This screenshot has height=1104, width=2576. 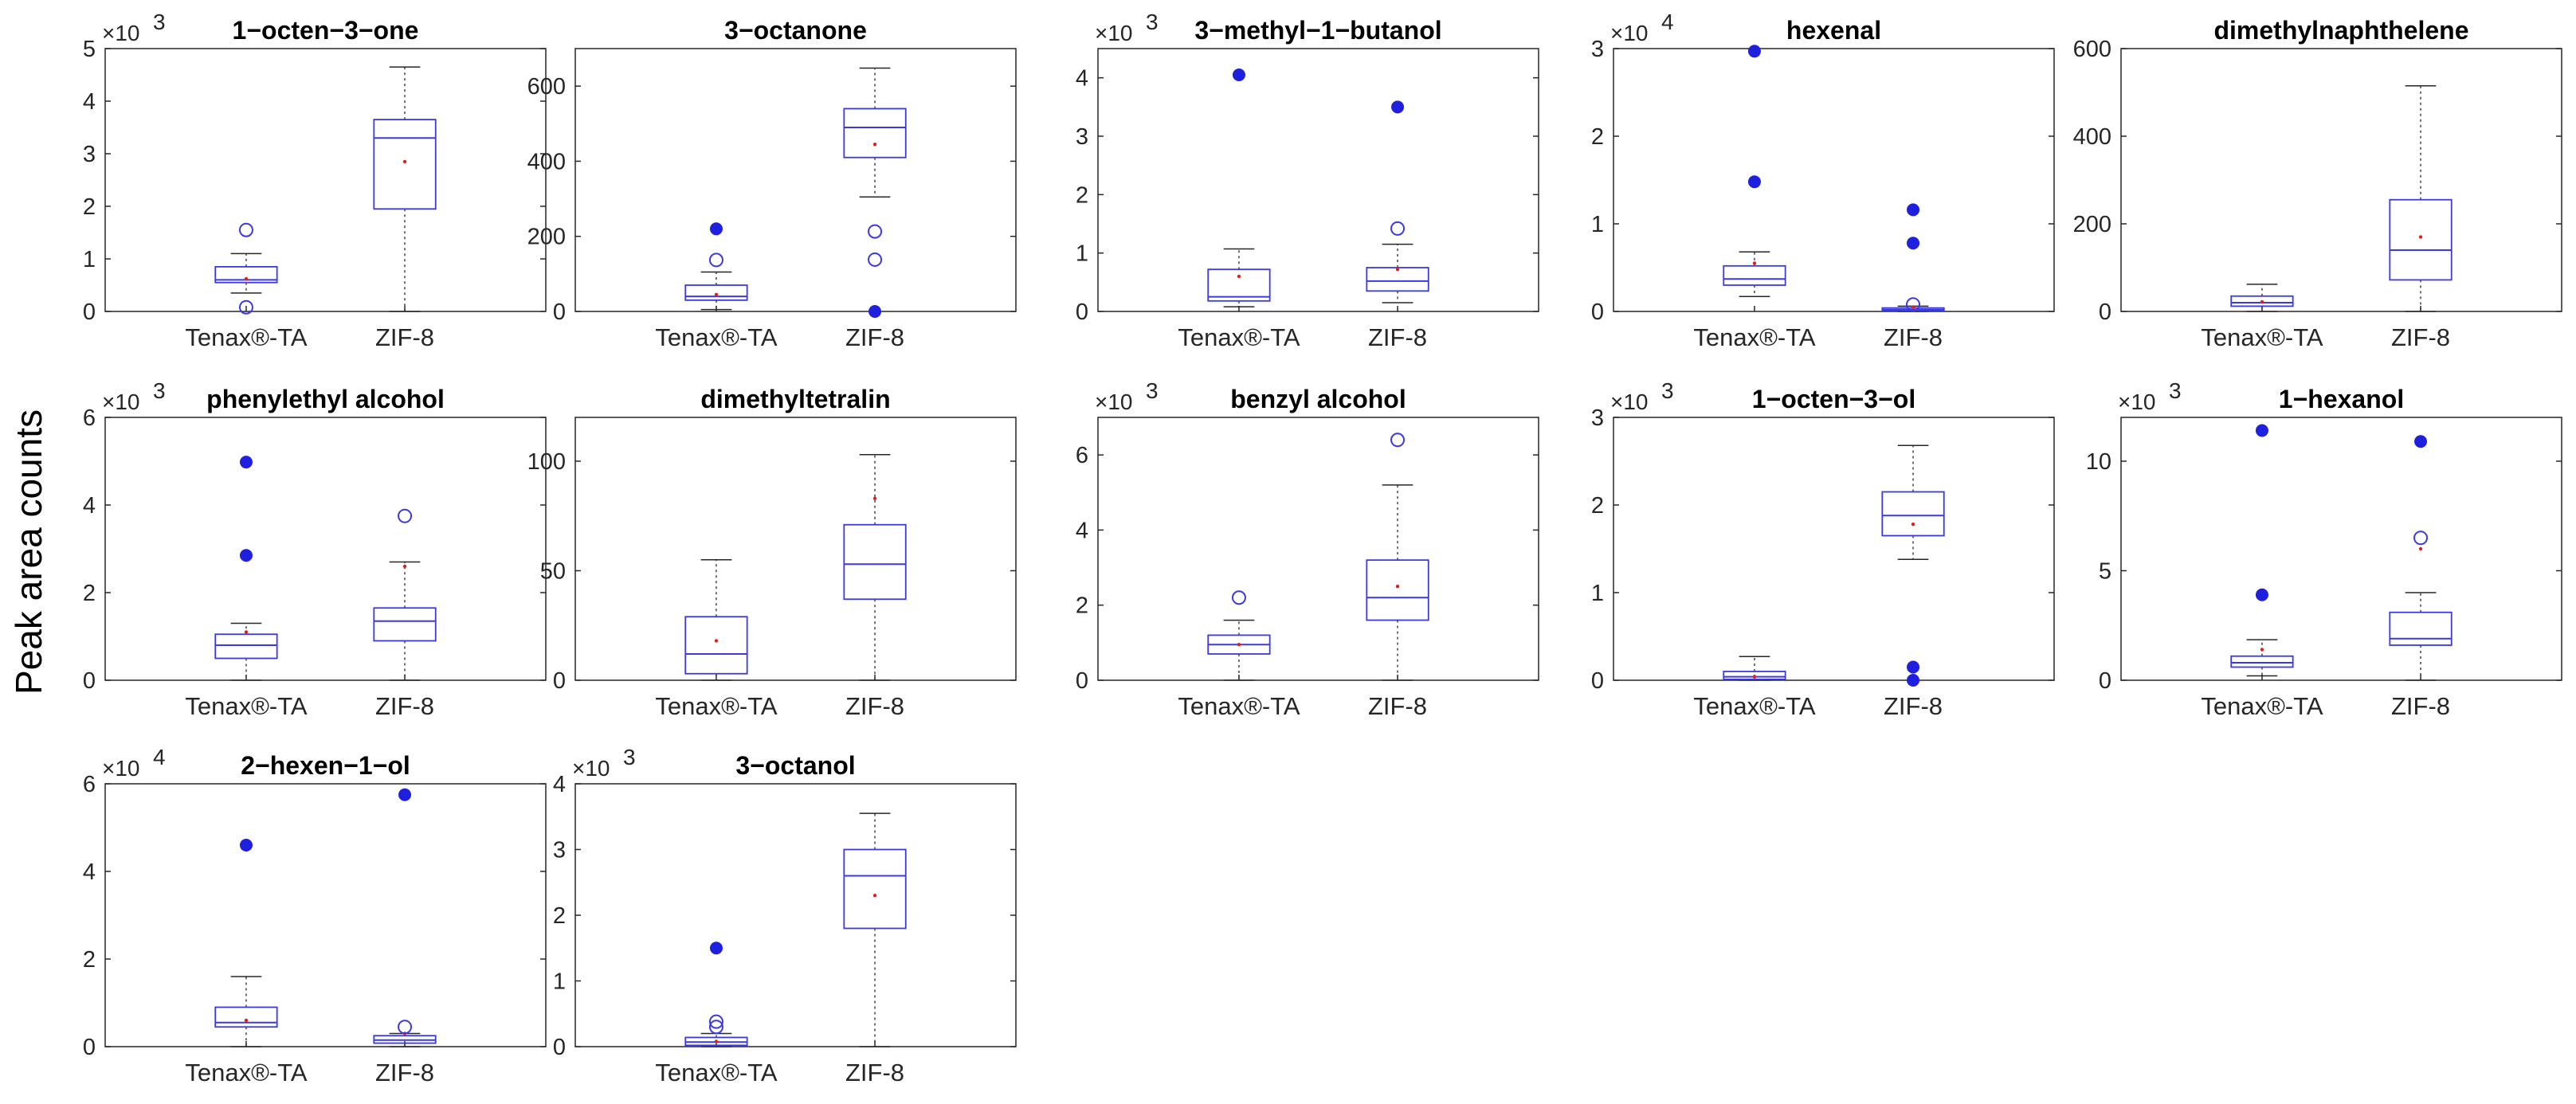 I want to click on y-tick-label: 400, so click(x=546, y=161).